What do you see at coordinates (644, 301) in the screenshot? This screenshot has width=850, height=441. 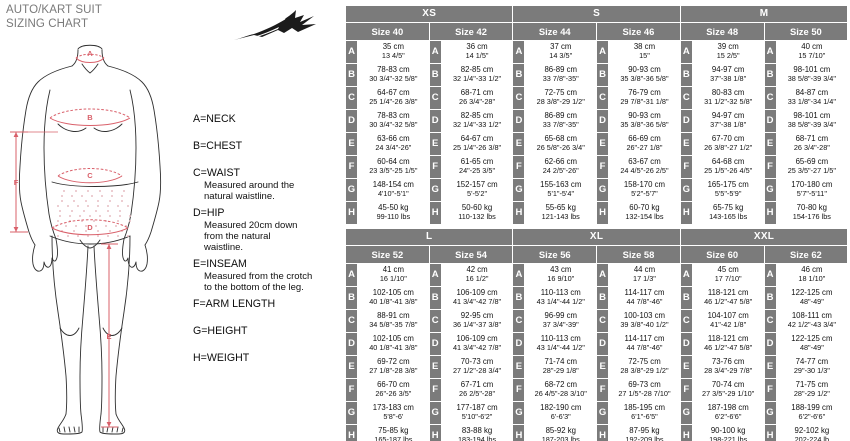 I see `value-imperial: 44 7/8"-46"` at bounding box center [644, 301].